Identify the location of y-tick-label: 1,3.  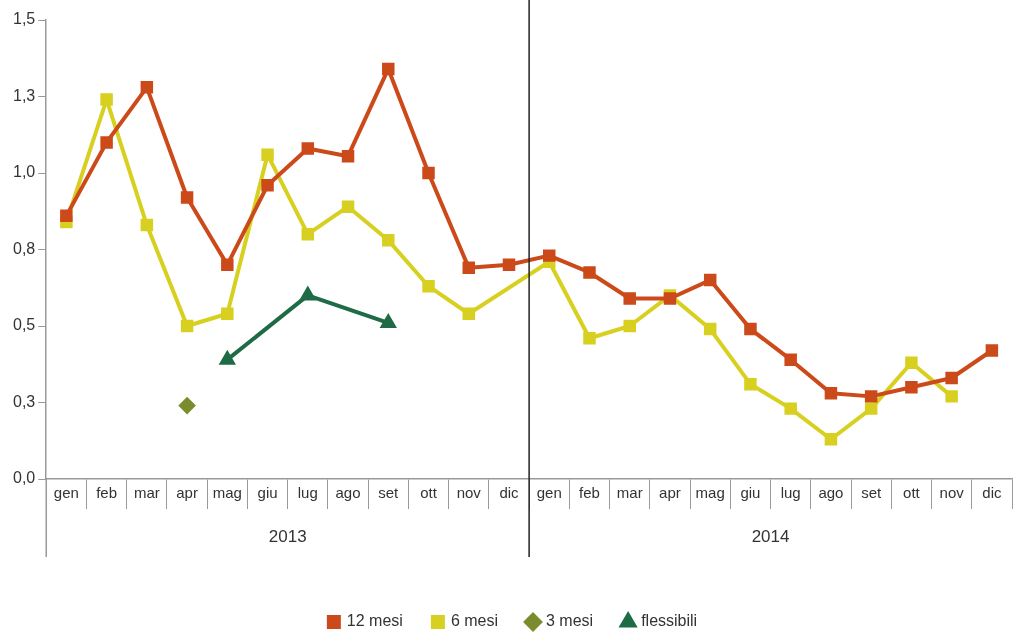
(24, 95).